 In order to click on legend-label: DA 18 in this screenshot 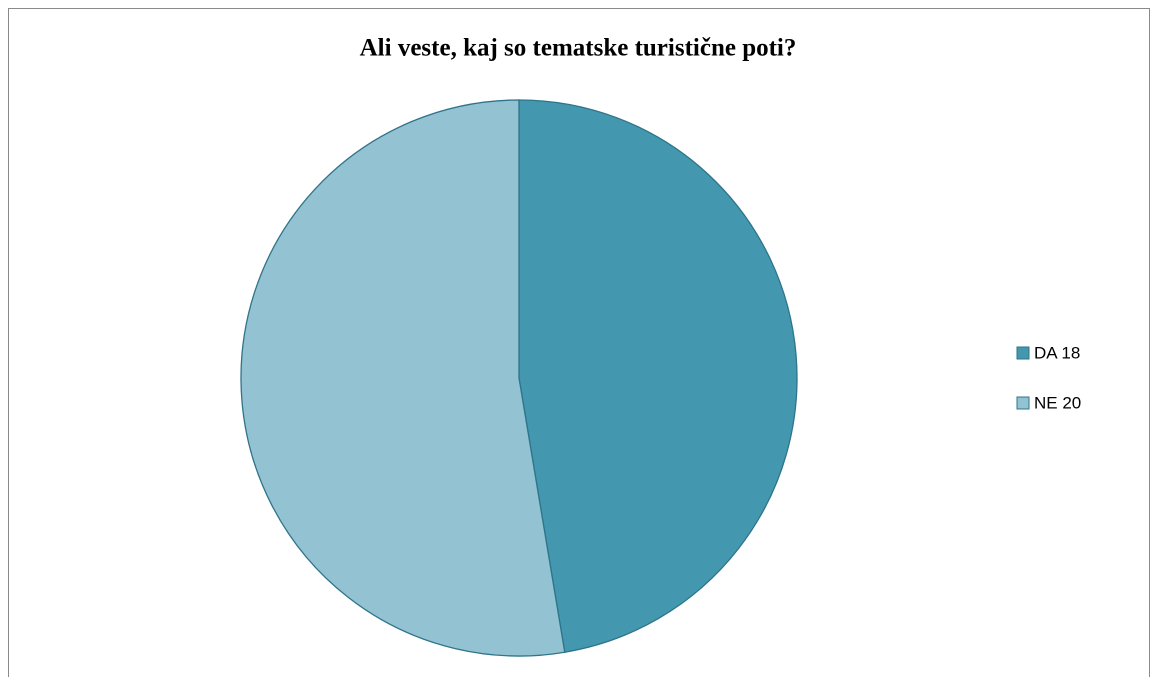, I will do `click(1057, 352)`.